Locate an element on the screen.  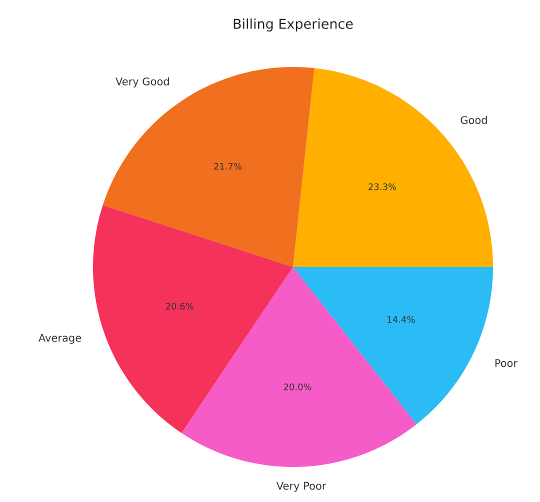
data-label: 14.4% is located at coordinates (401, 319).